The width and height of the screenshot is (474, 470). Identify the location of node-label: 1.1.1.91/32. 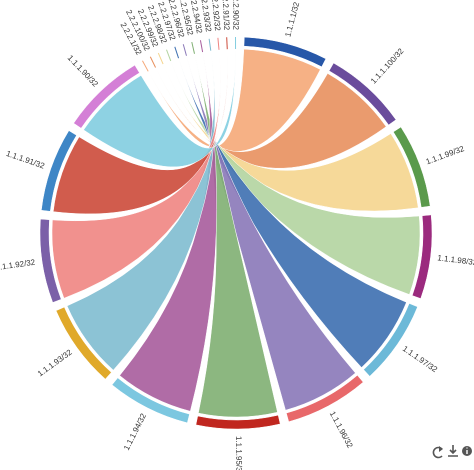
(25, 160).